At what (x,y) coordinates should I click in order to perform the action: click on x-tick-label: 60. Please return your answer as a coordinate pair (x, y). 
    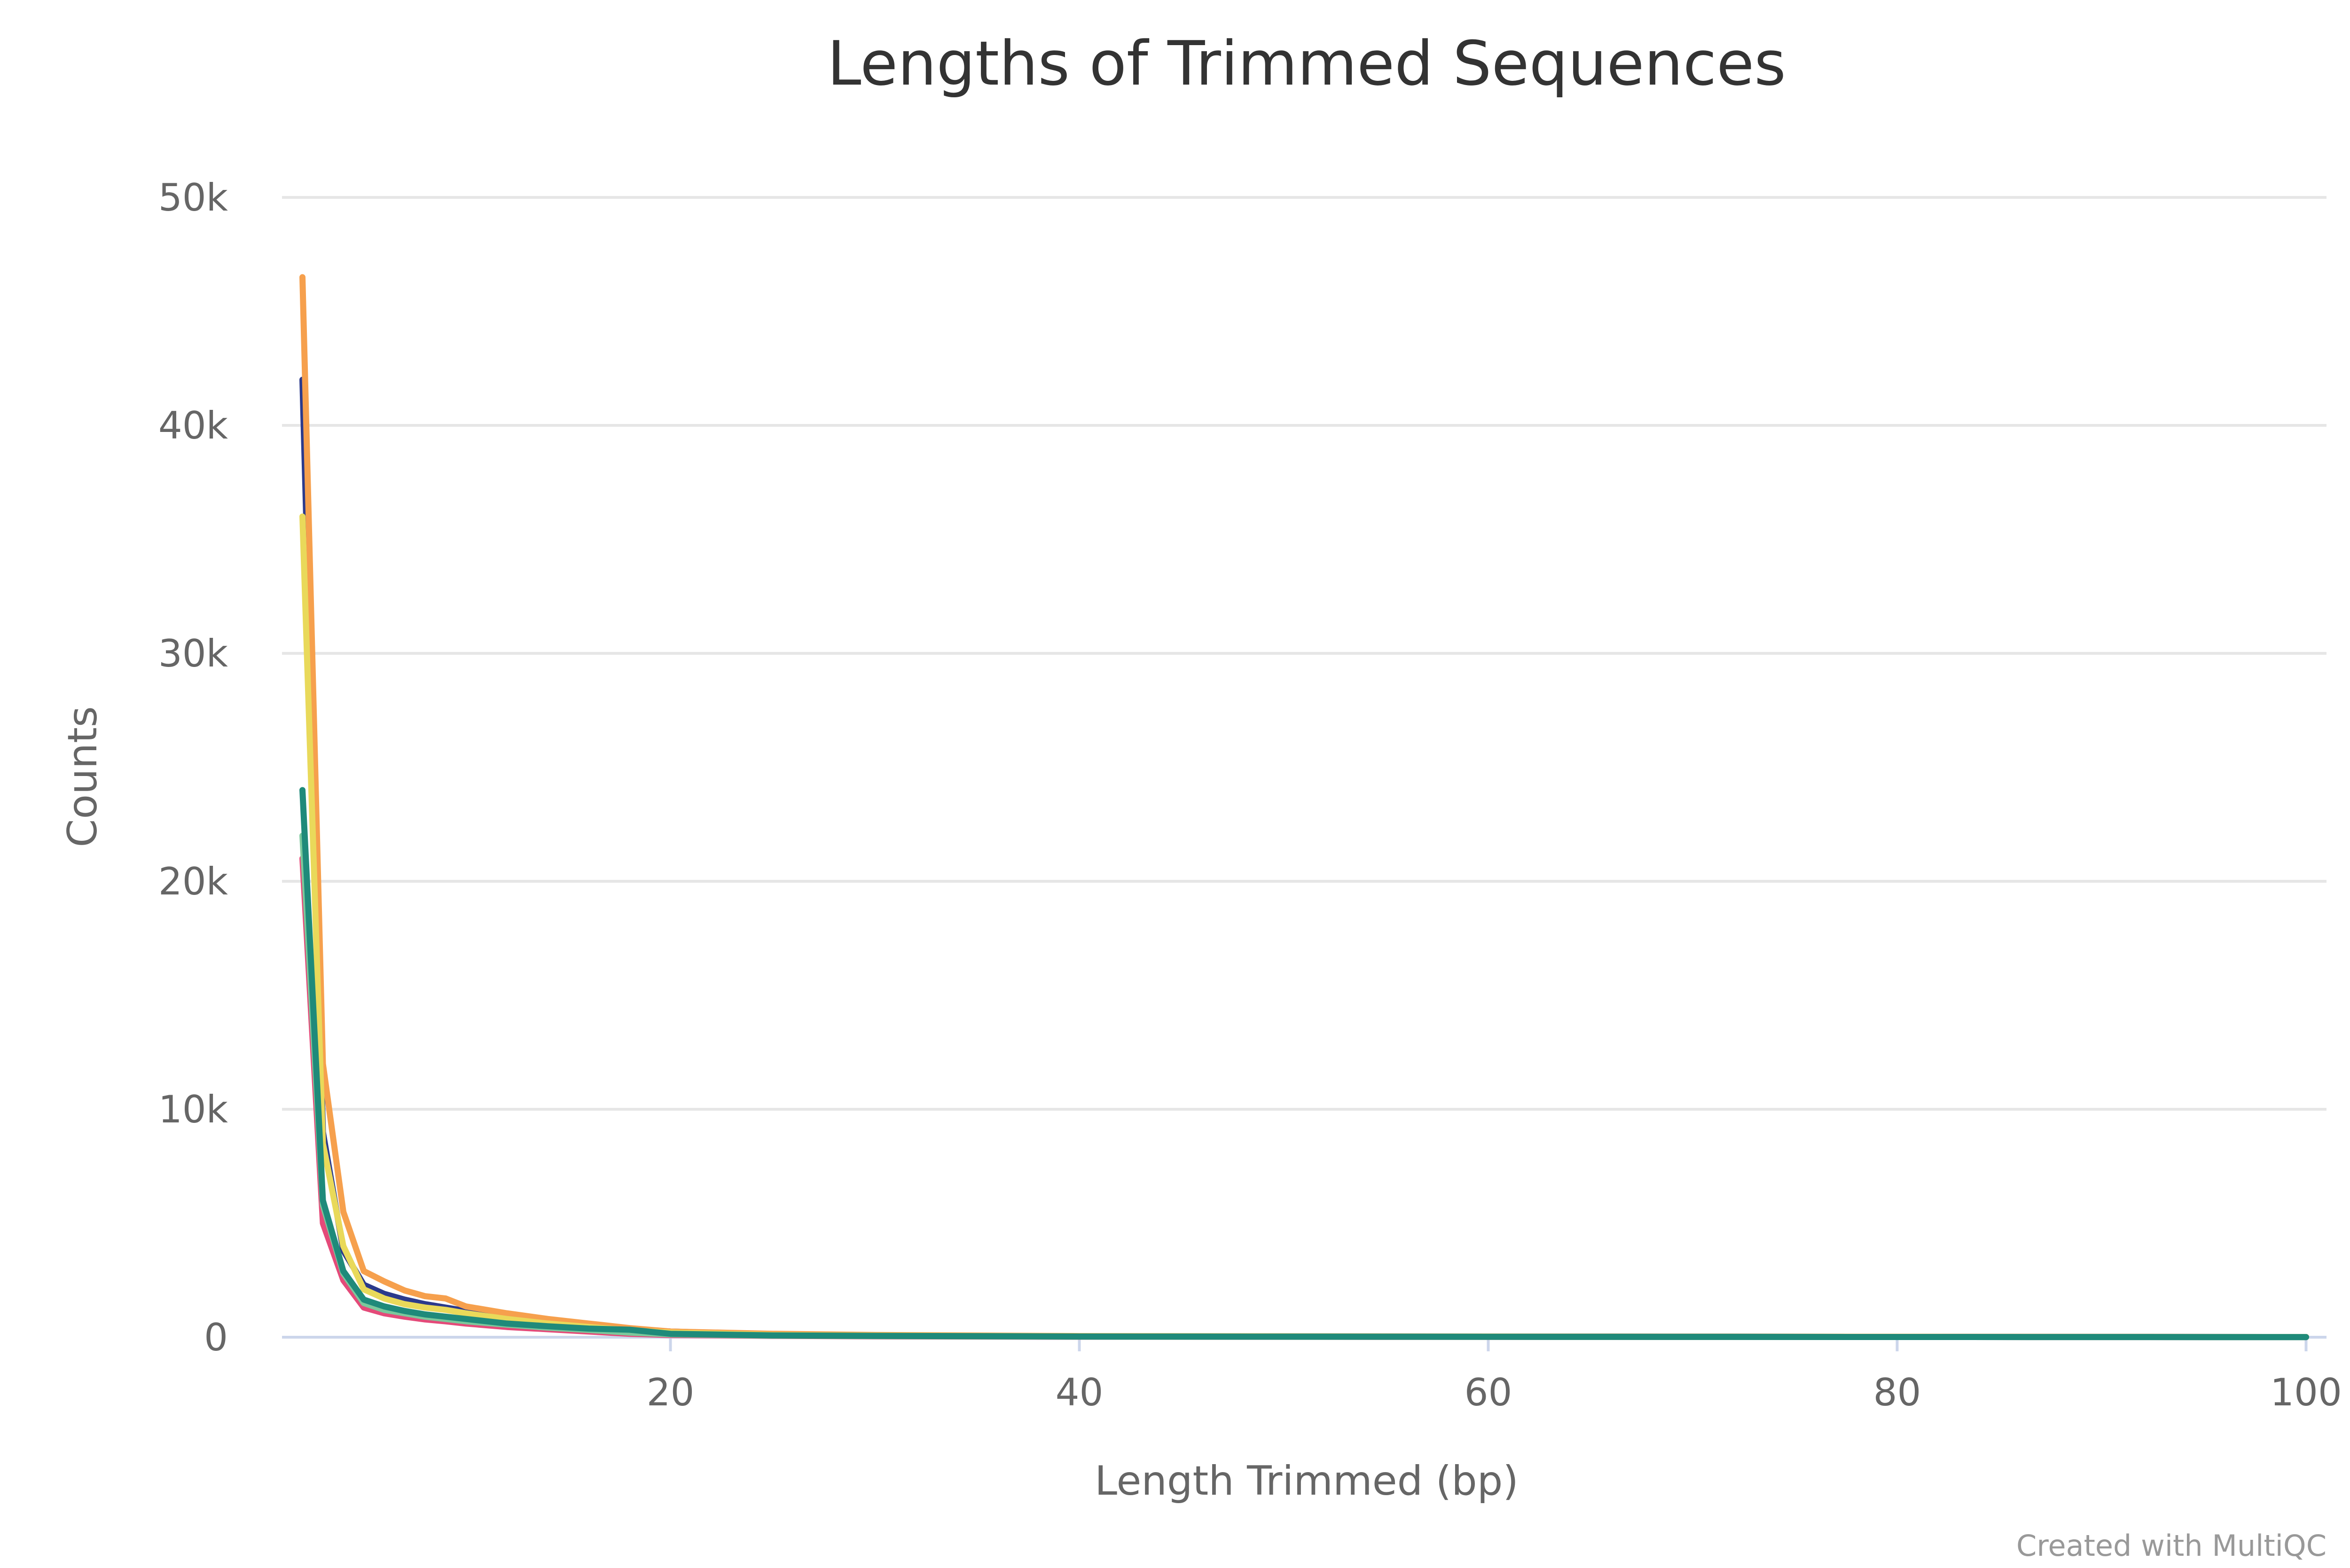
    Looking at the image, I should click on (1488, 1392).